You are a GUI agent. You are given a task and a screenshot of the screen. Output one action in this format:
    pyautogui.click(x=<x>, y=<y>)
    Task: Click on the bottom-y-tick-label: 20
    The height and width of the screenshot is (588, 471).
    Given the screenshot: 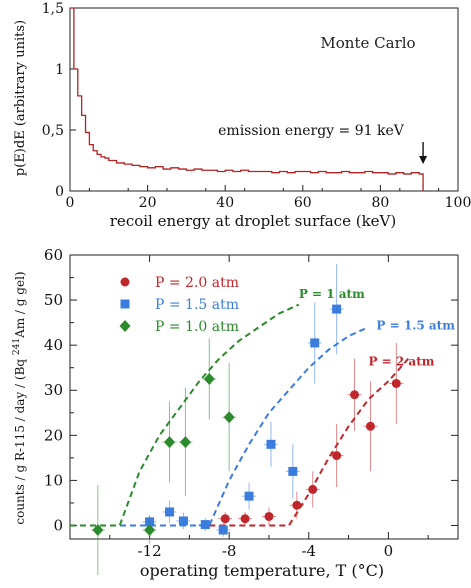 What is the action you would take?
    pyautogui.click(x=53, y=435)
    